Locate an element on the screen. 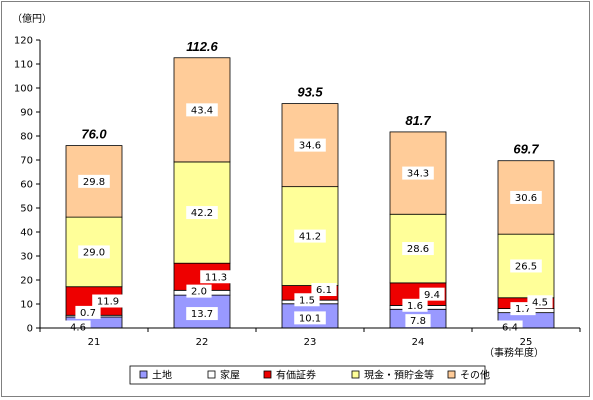  total-label: 112.6 is located at coordinates (202, 46).